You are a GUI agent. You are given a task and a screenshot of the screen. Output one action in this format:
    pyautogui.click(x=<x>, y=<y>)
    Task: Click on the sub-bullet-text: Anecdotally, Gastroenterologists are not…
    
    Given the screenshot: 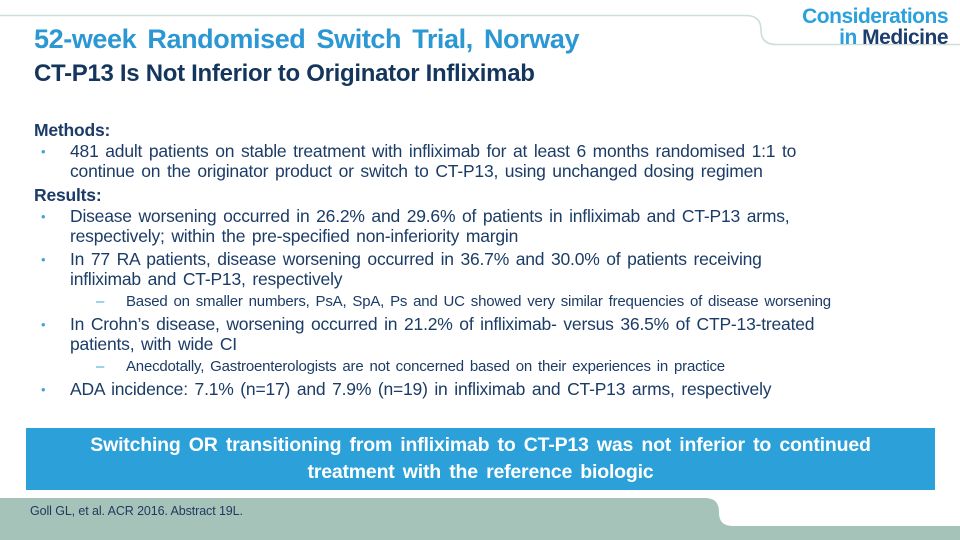 What is the action you would take?
    pyautogui.click(x=425, y=366)
    